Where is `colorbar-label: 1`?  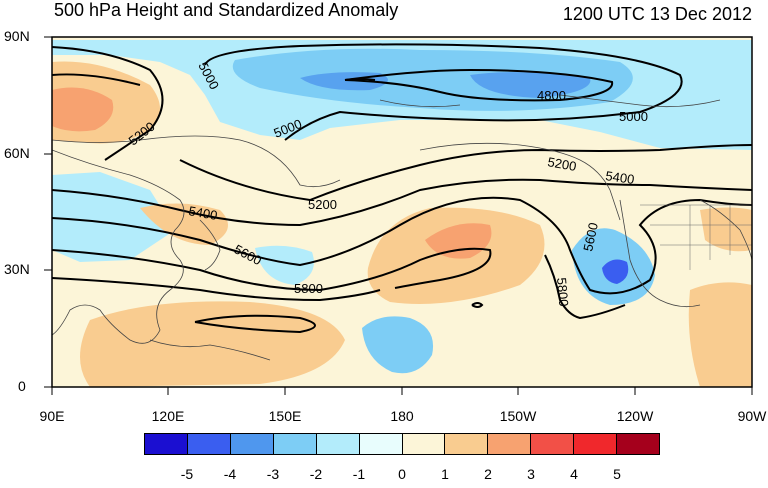
colorbar-label: 1 is located at coordinates (445, 474).